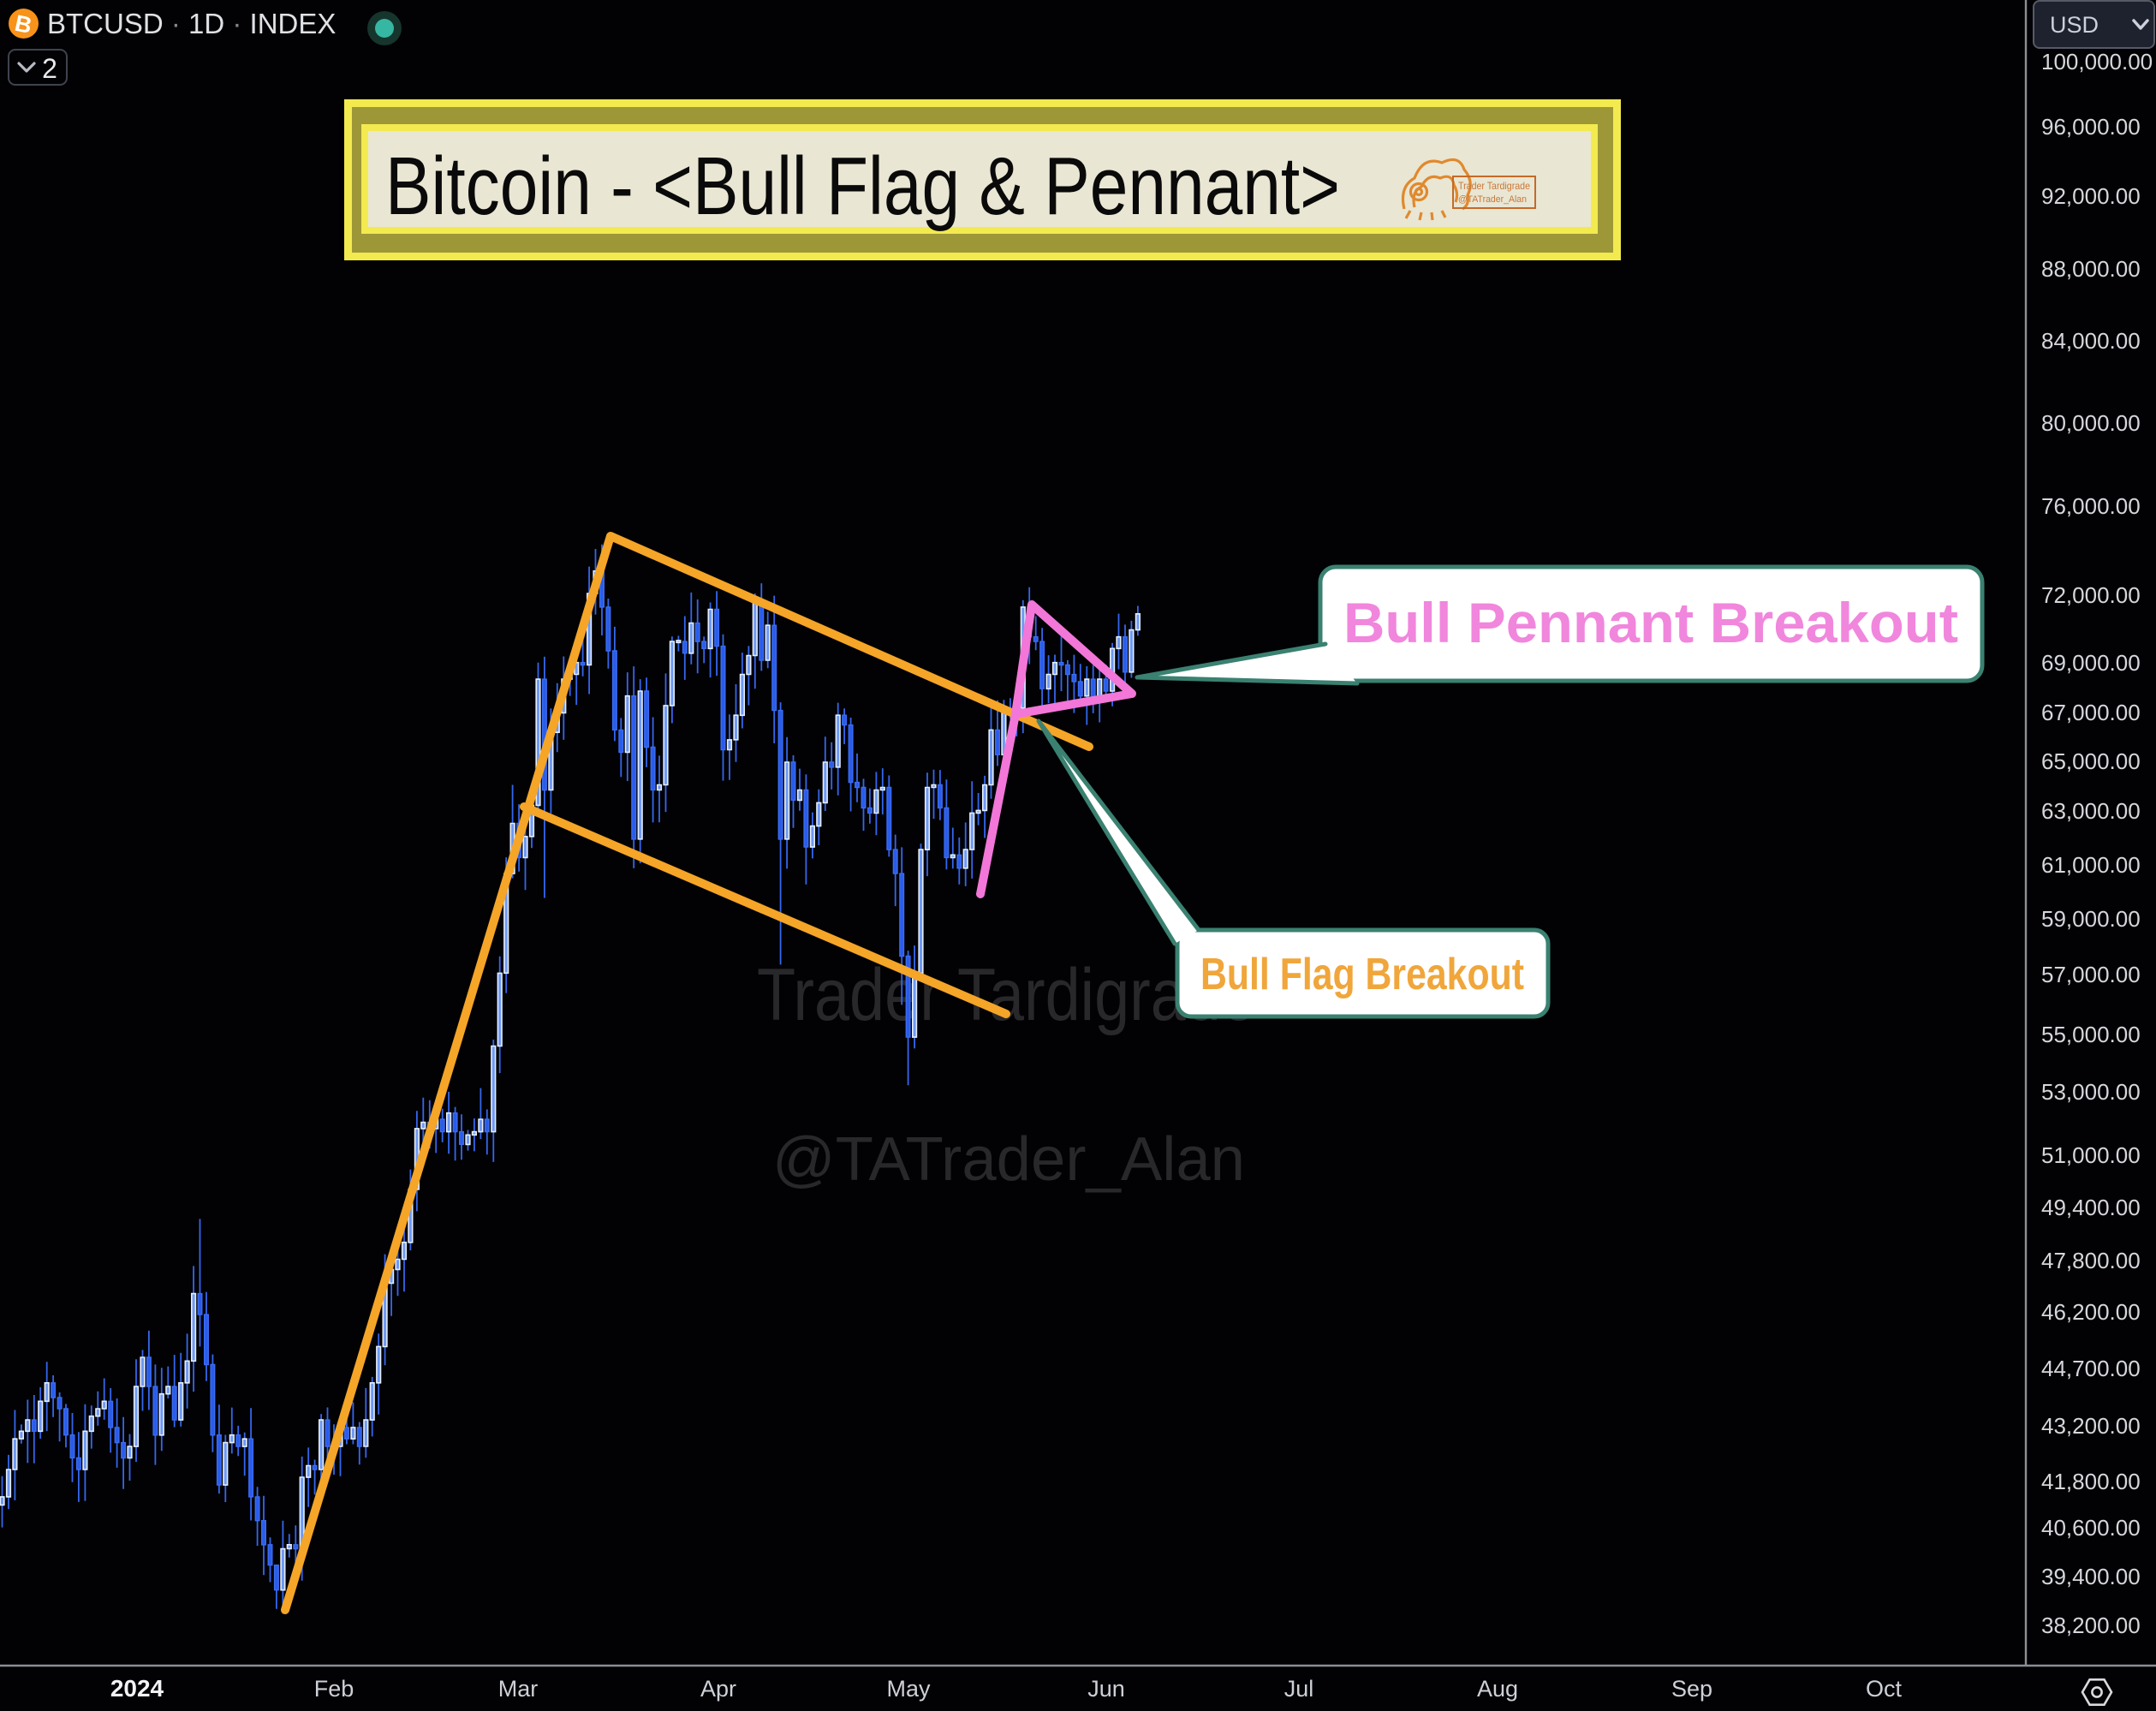  What do you see at coordinates (2091, 595) in the screenshot?
I see `svg-text: 72,000.00` at bounding box center [2091, 595].